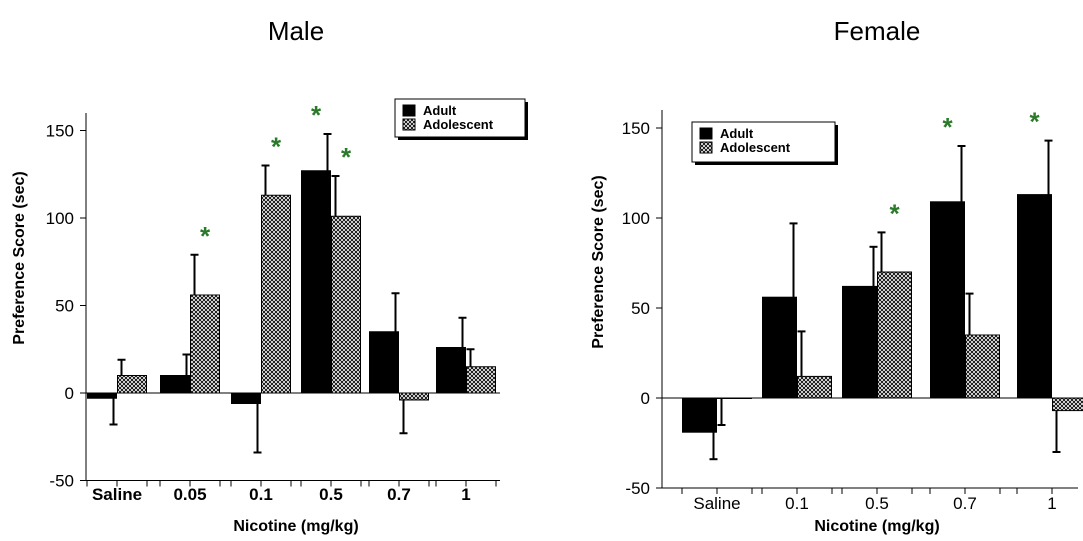 The height and width of the screenshot is (541, 1083). Describe the element at coordinates (296, 31) in the screenshot. I see `chart-title: Male` at that location.